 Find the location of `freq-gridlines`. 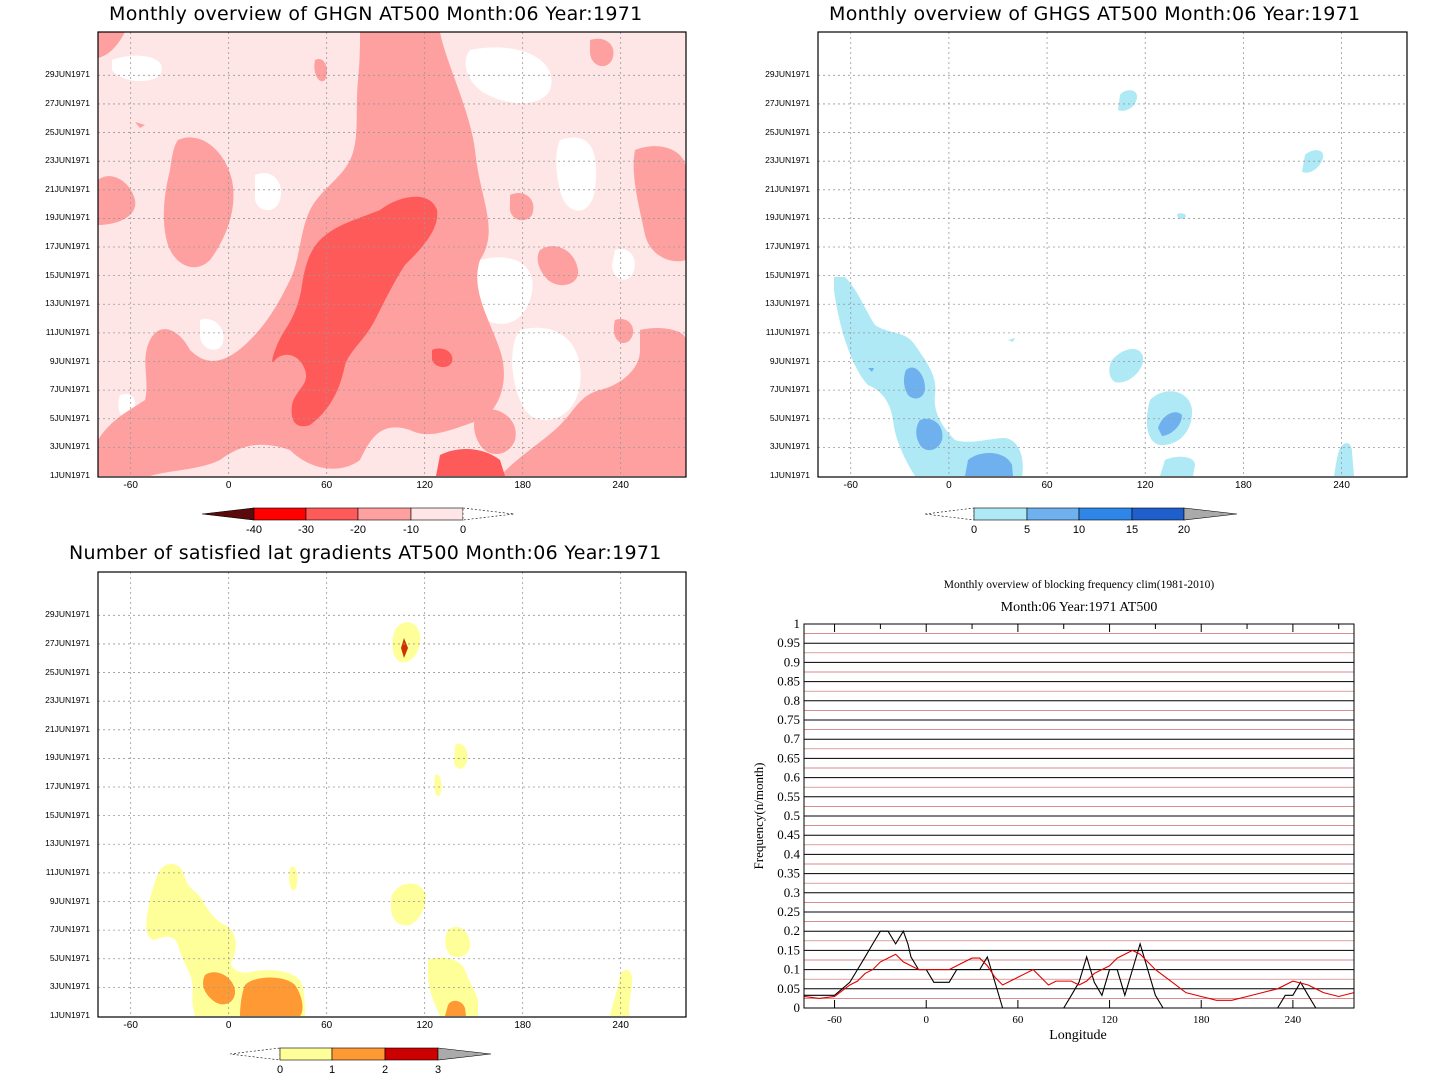

freq-gridlines is located at coordinates (1079, 816).